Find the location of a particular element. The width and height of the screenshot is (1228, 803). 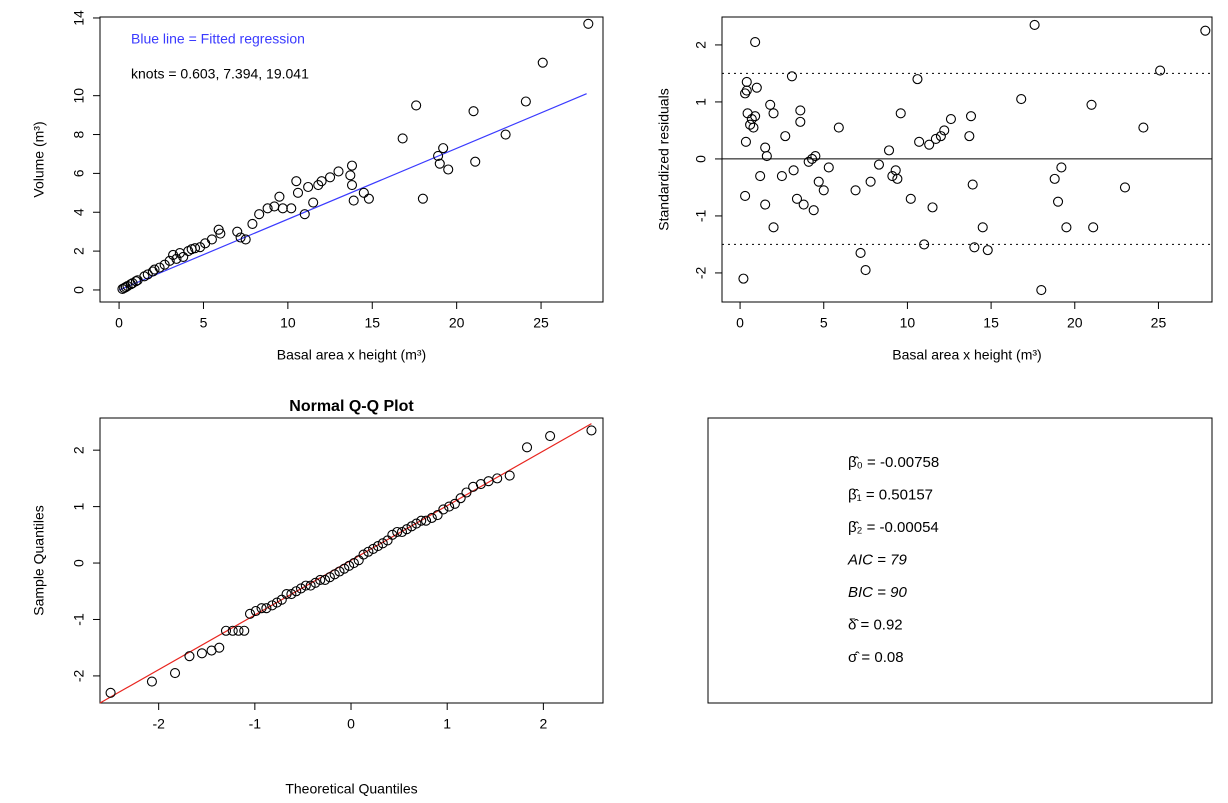

stats-box is located at coordinates (960, 560).